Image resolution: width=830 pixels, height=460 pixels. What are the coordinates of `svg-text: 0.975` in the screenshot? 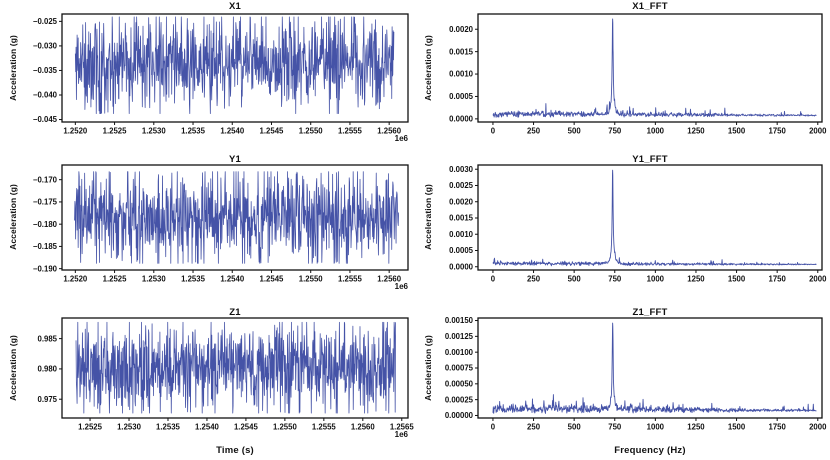 It's located at (47, 399).